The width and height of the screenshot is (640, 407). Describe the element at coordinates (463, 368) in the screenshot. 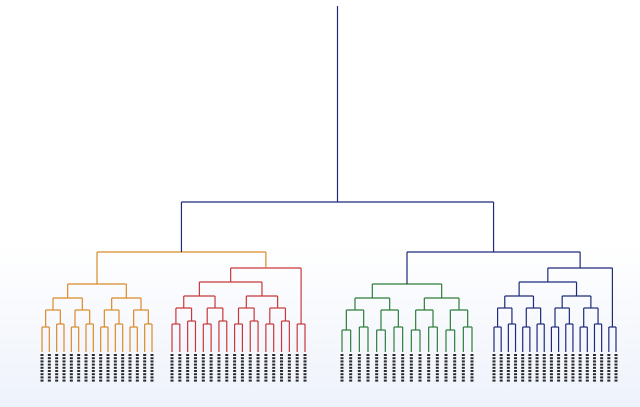

I see `cluster-green-leaf-label` at that location.